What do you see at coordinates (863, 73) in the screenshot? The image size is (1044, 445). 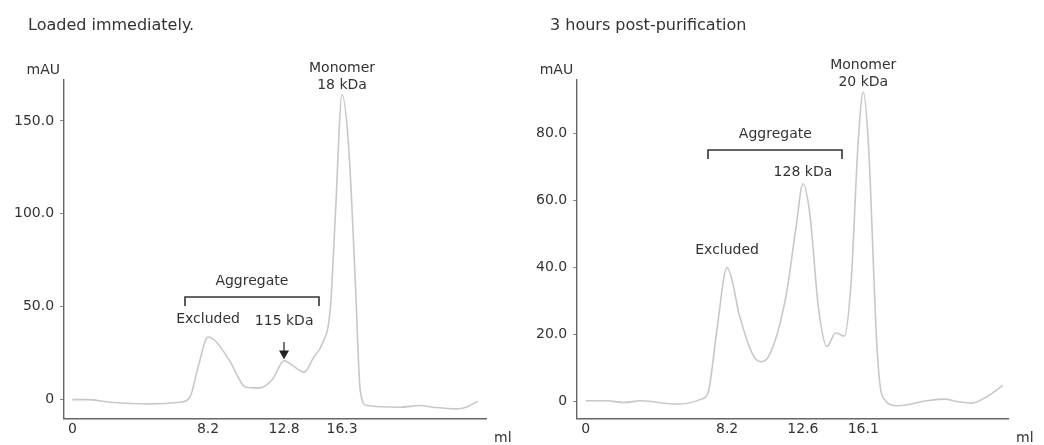 I see `annotation: Monomer 20 kDa` at bounding box center [863, 73].